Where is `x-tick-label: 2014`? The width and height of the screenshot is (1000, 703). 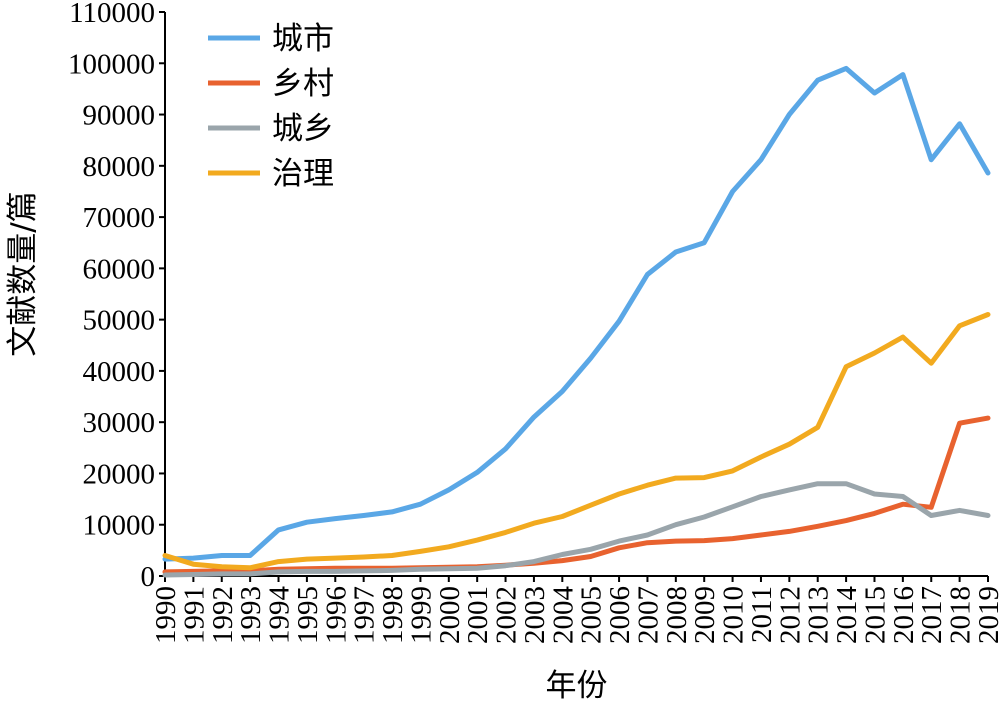 x-tick-label: 2014 is located at coordinates (847, 615).